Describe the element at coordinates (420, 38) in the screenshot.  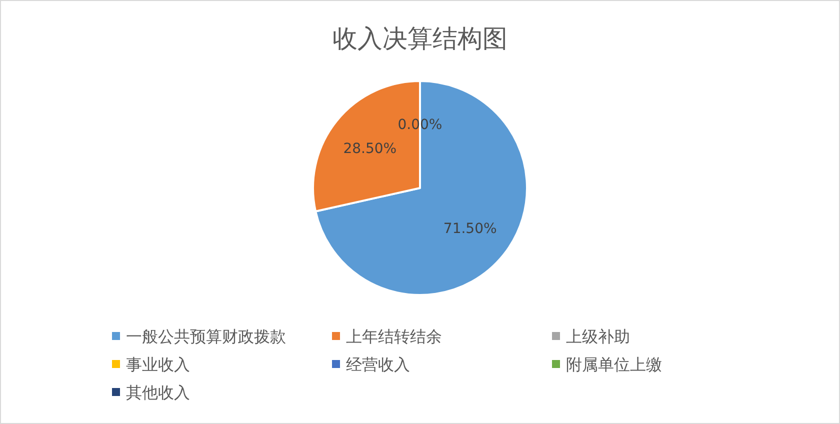
I see `chart-title: 收入决算结构图` at that location.